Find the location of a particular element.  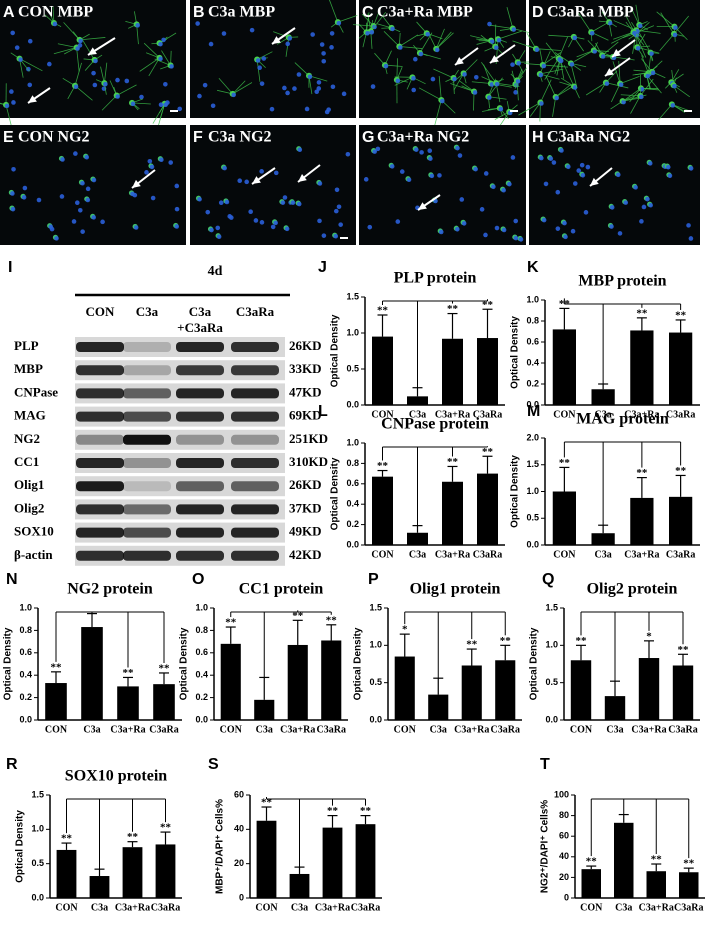

blot-size: 33KD is located at coordinates (305, 368).